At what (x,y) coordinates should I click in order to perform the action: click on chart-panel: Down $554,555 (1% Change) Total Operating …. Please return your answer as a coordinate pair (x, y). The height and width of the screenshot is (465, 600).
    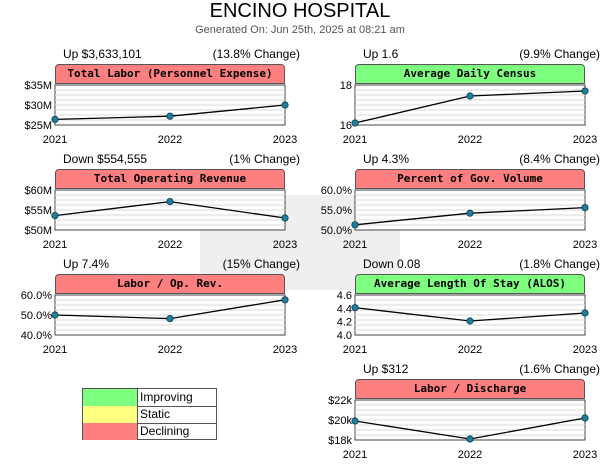
    Looking at the image, I should click on (164, 202).